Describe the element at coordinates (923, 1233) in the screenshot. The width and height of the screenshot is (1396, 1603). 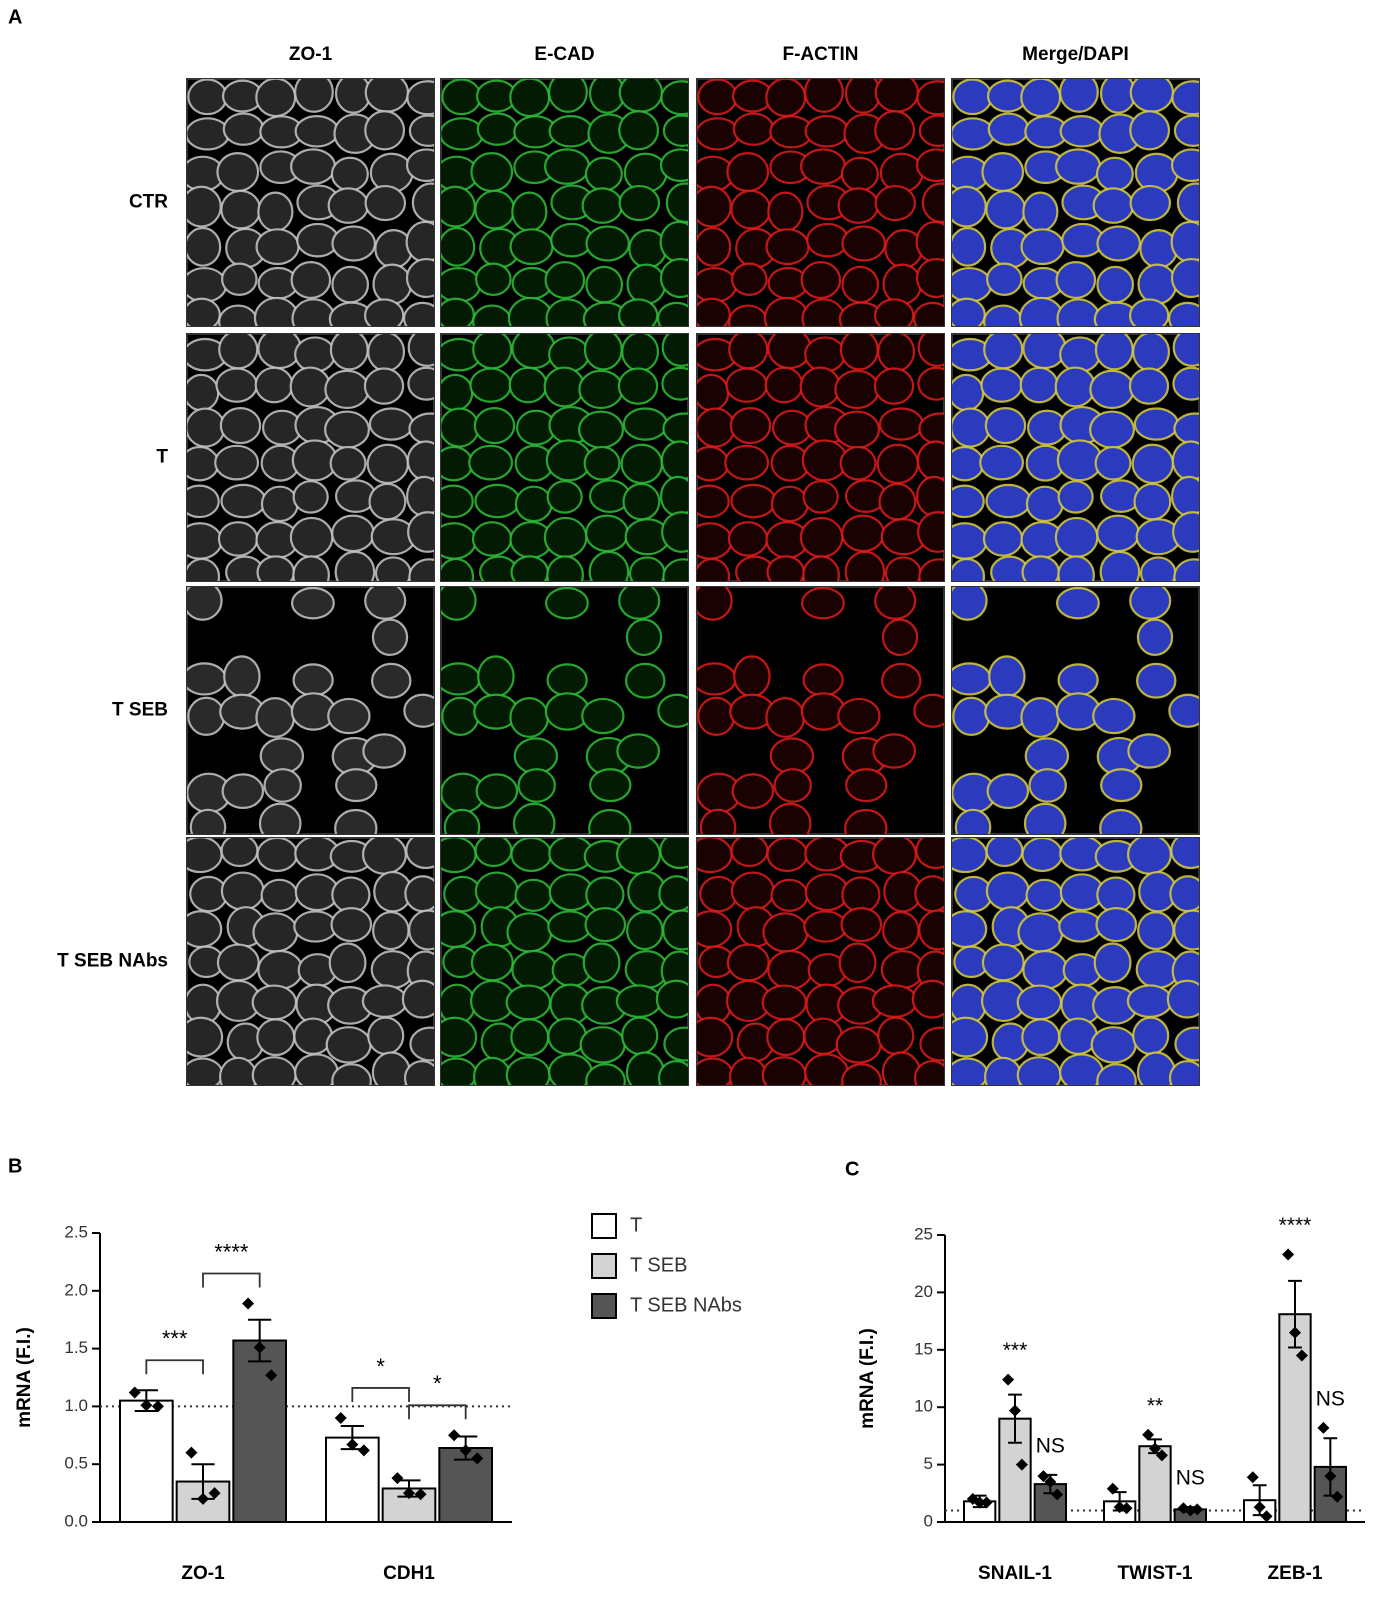
I see `y-tick-label: 25` at that location.